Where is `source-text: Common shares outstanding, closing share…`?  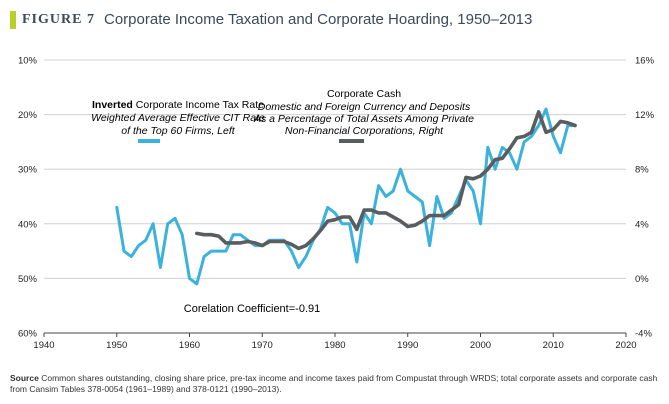
source-text: Common shares outstanding, closing share… is located at coordinates (334, 383).